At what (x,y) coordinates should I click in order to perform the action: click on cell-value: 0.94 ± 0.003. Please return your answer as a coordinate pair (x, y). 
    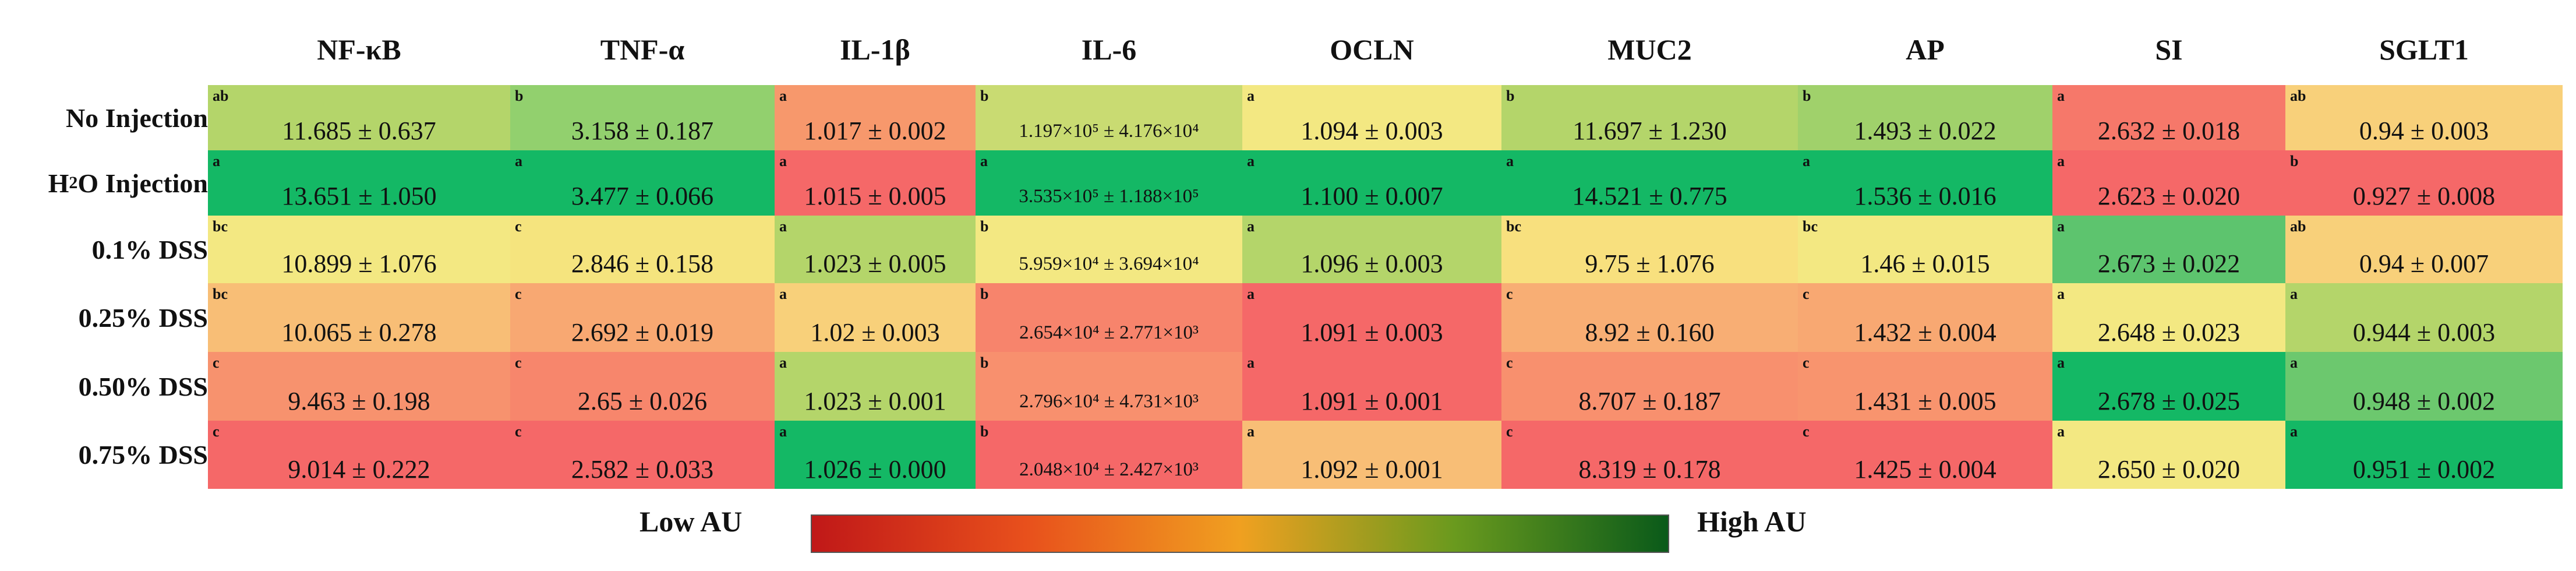
    Looking at the image, I should click on (2424, 131).